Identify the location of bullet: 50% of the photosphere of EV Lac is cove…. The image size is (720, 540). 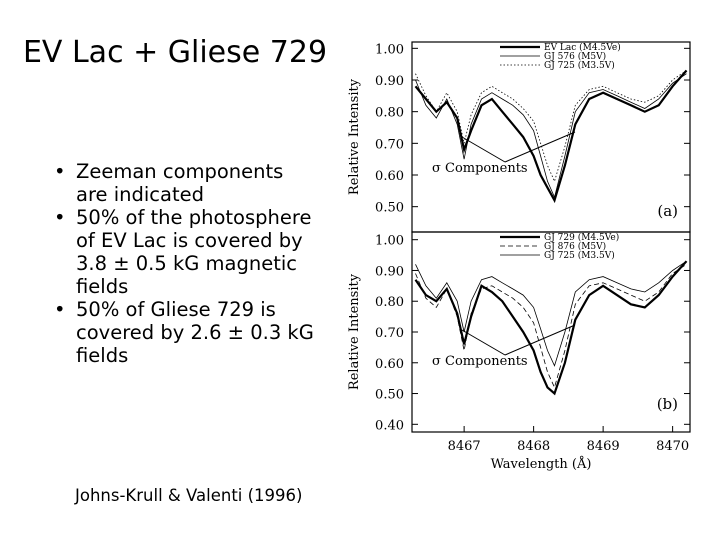
(186, 252).